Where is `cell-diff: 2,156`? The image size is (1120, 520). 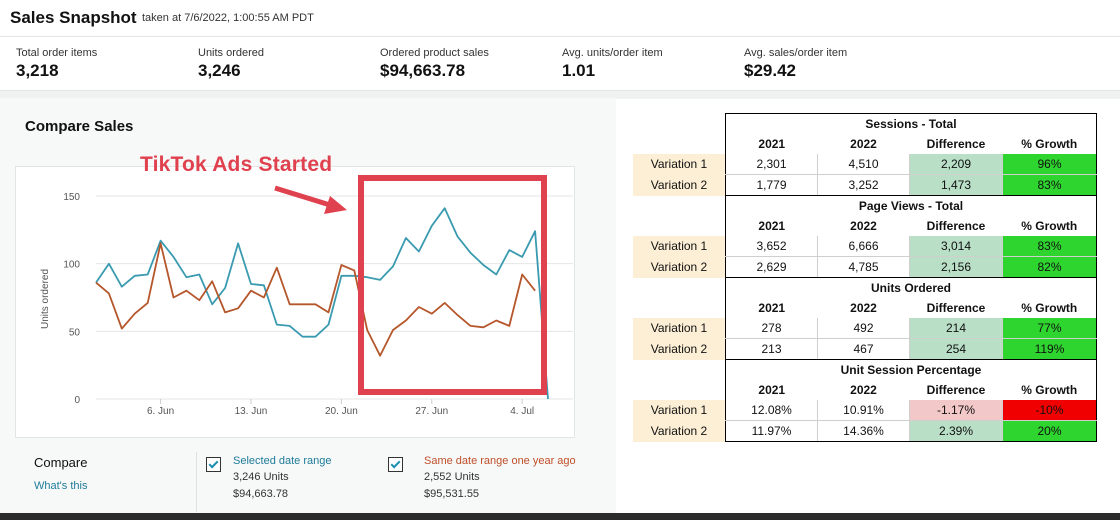 cell-diff: 2,156 is located at coordinates (956, 267).